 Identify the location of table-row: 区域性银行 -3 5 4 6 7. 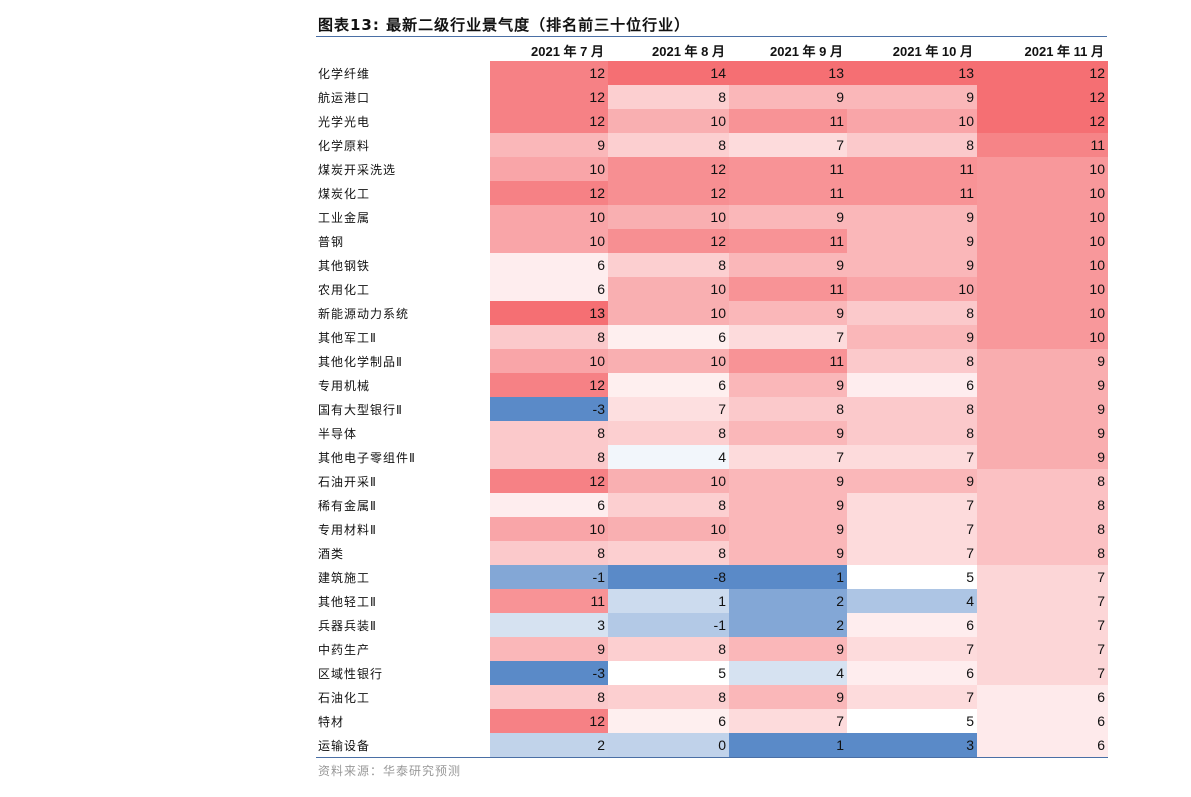
(712, 673).